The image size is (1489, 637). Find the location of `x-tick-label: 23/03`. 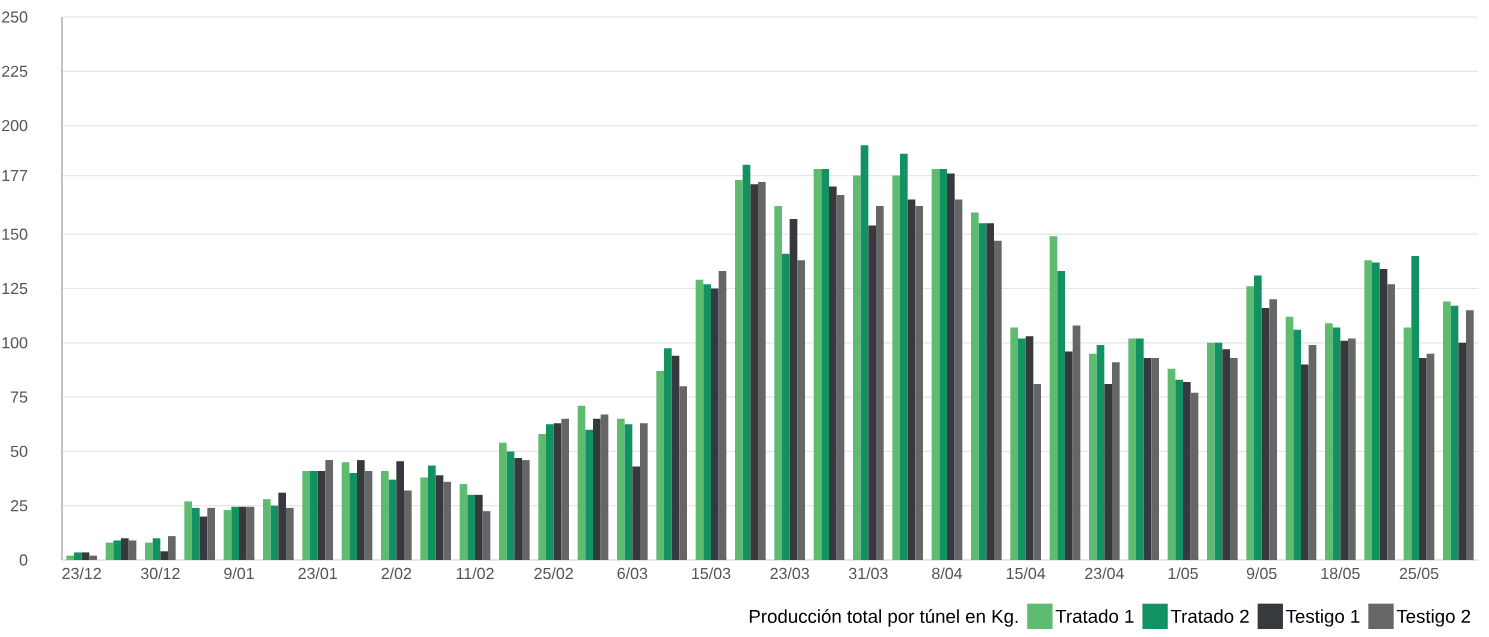

x-tick-label: 23/03 is located at coordinates (789, 573).